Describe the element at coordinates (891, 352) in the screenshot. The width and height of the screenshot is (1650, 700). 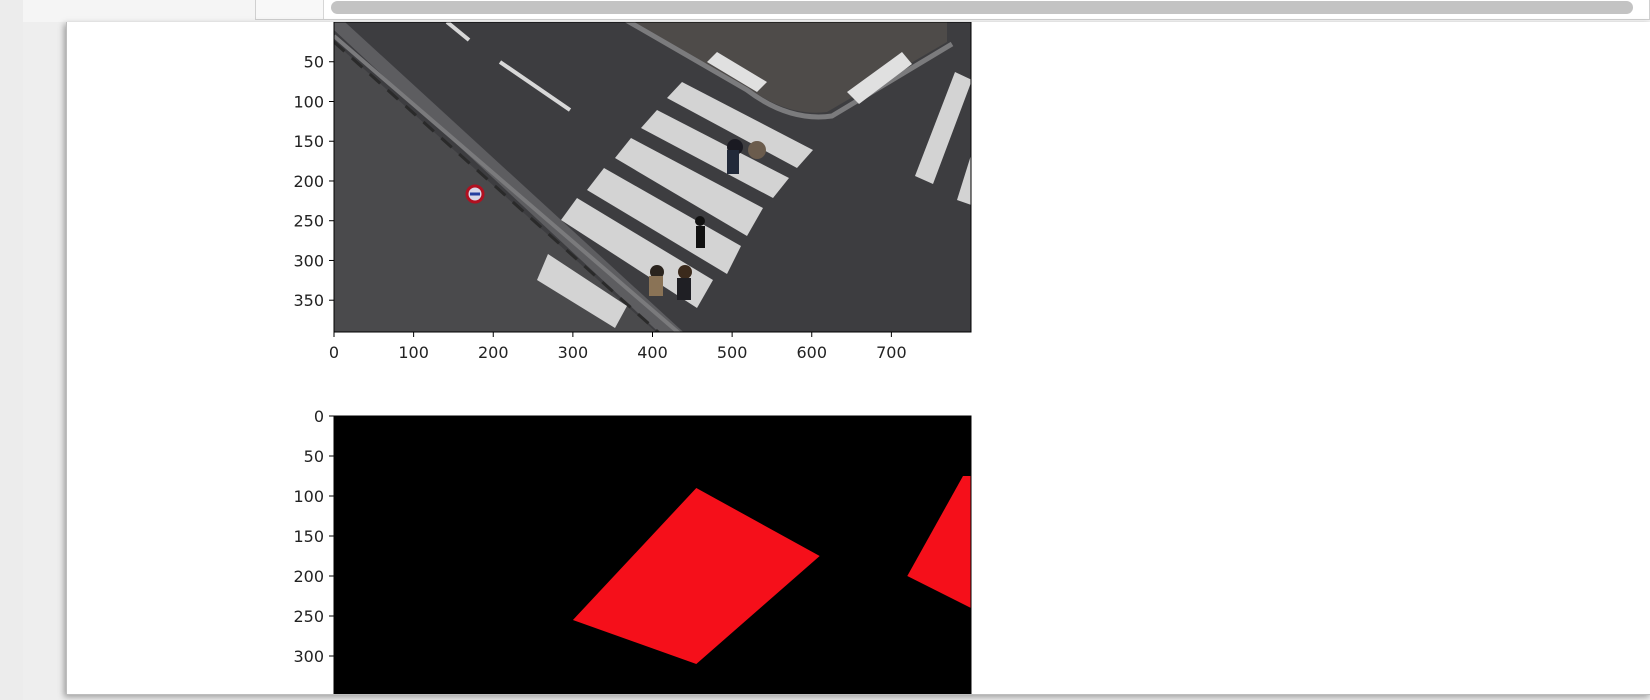
I see `x-tick-label: 700` at that location.